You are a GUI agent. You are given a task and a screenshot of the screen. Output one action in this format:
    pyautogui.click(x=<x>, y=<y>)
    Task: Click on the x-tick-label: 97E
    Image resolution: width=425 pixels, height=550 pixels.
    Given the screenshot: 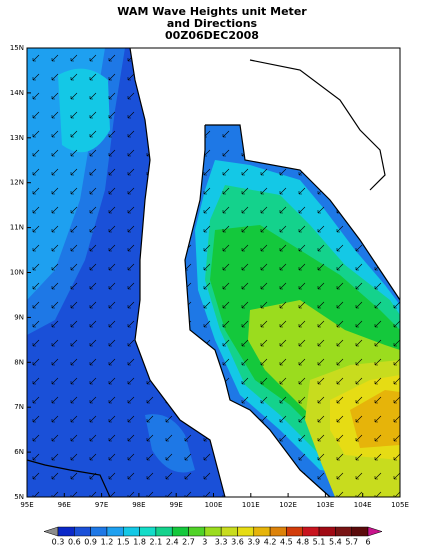 What is the action you would take?
    pyautogui.click(x=101, y=505)
    